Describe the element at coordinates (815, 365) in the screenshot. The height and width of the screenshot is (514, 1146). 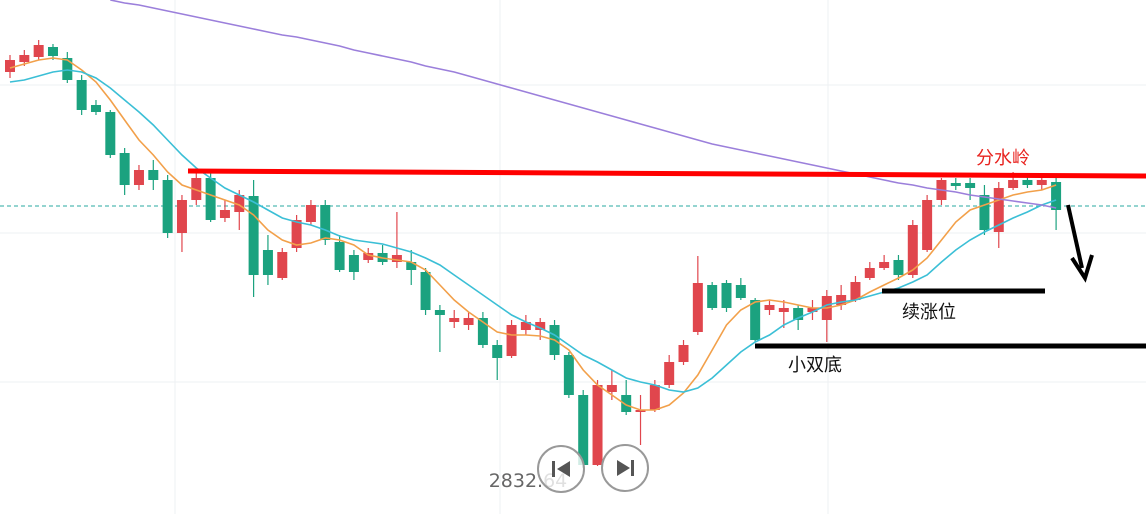
I see `annotation: 小双底` at that location.